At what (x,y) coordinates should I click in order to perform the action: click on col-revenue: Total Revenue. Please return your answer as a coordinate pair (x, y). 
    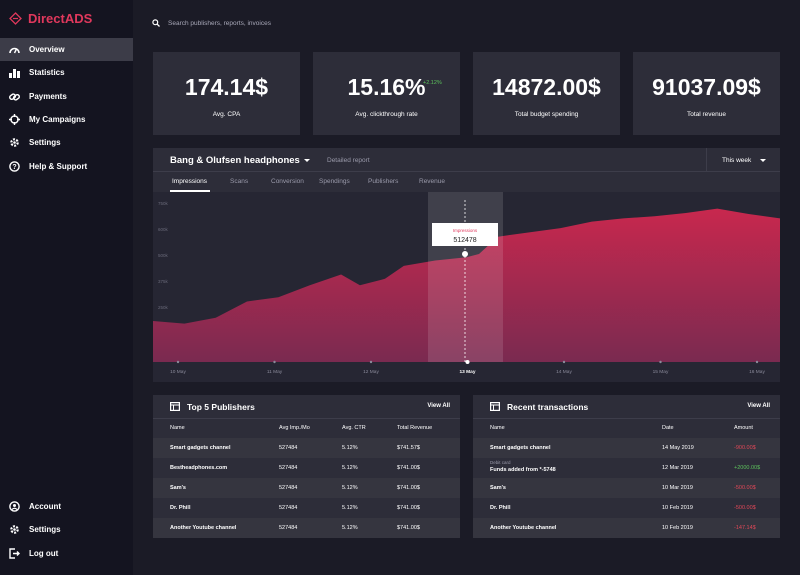
    Looking at the image, I should click on (415, 428).